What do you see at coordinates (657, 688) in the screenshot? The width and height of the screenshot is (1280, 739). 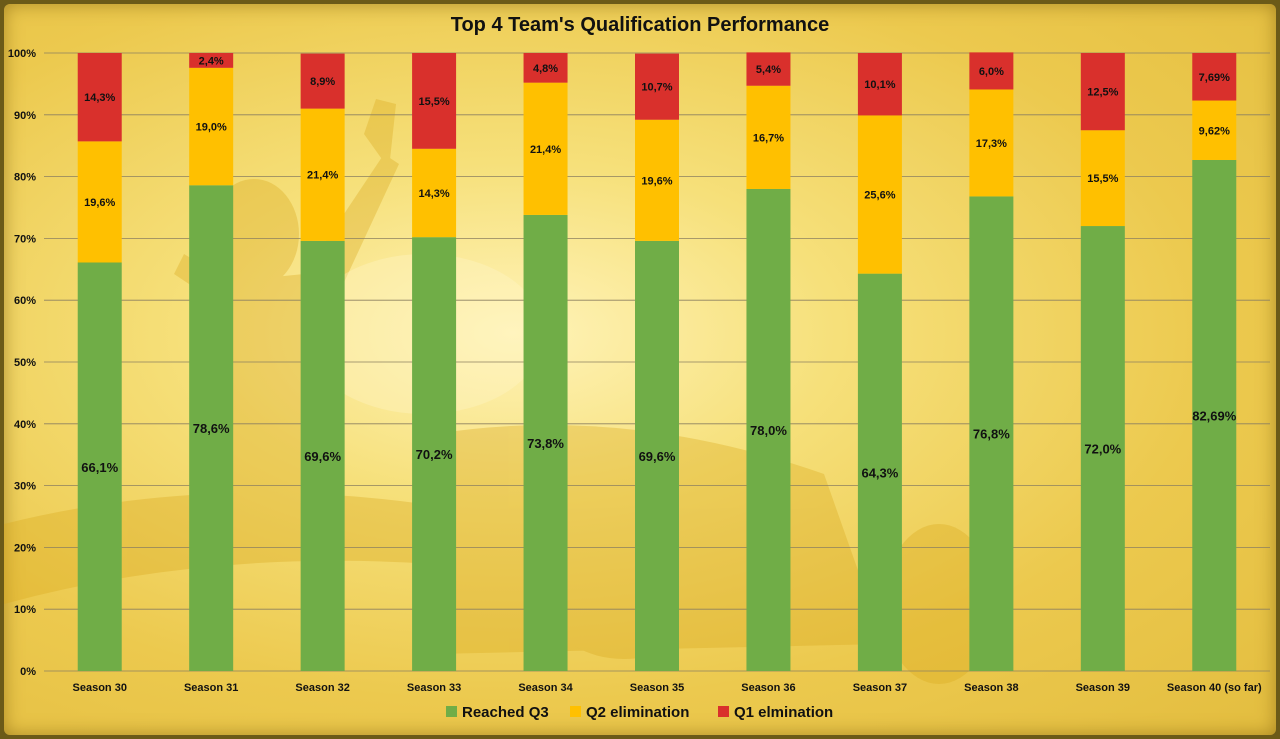 I see `x-tick-label: Season 35` at bounding box center [657, 688].